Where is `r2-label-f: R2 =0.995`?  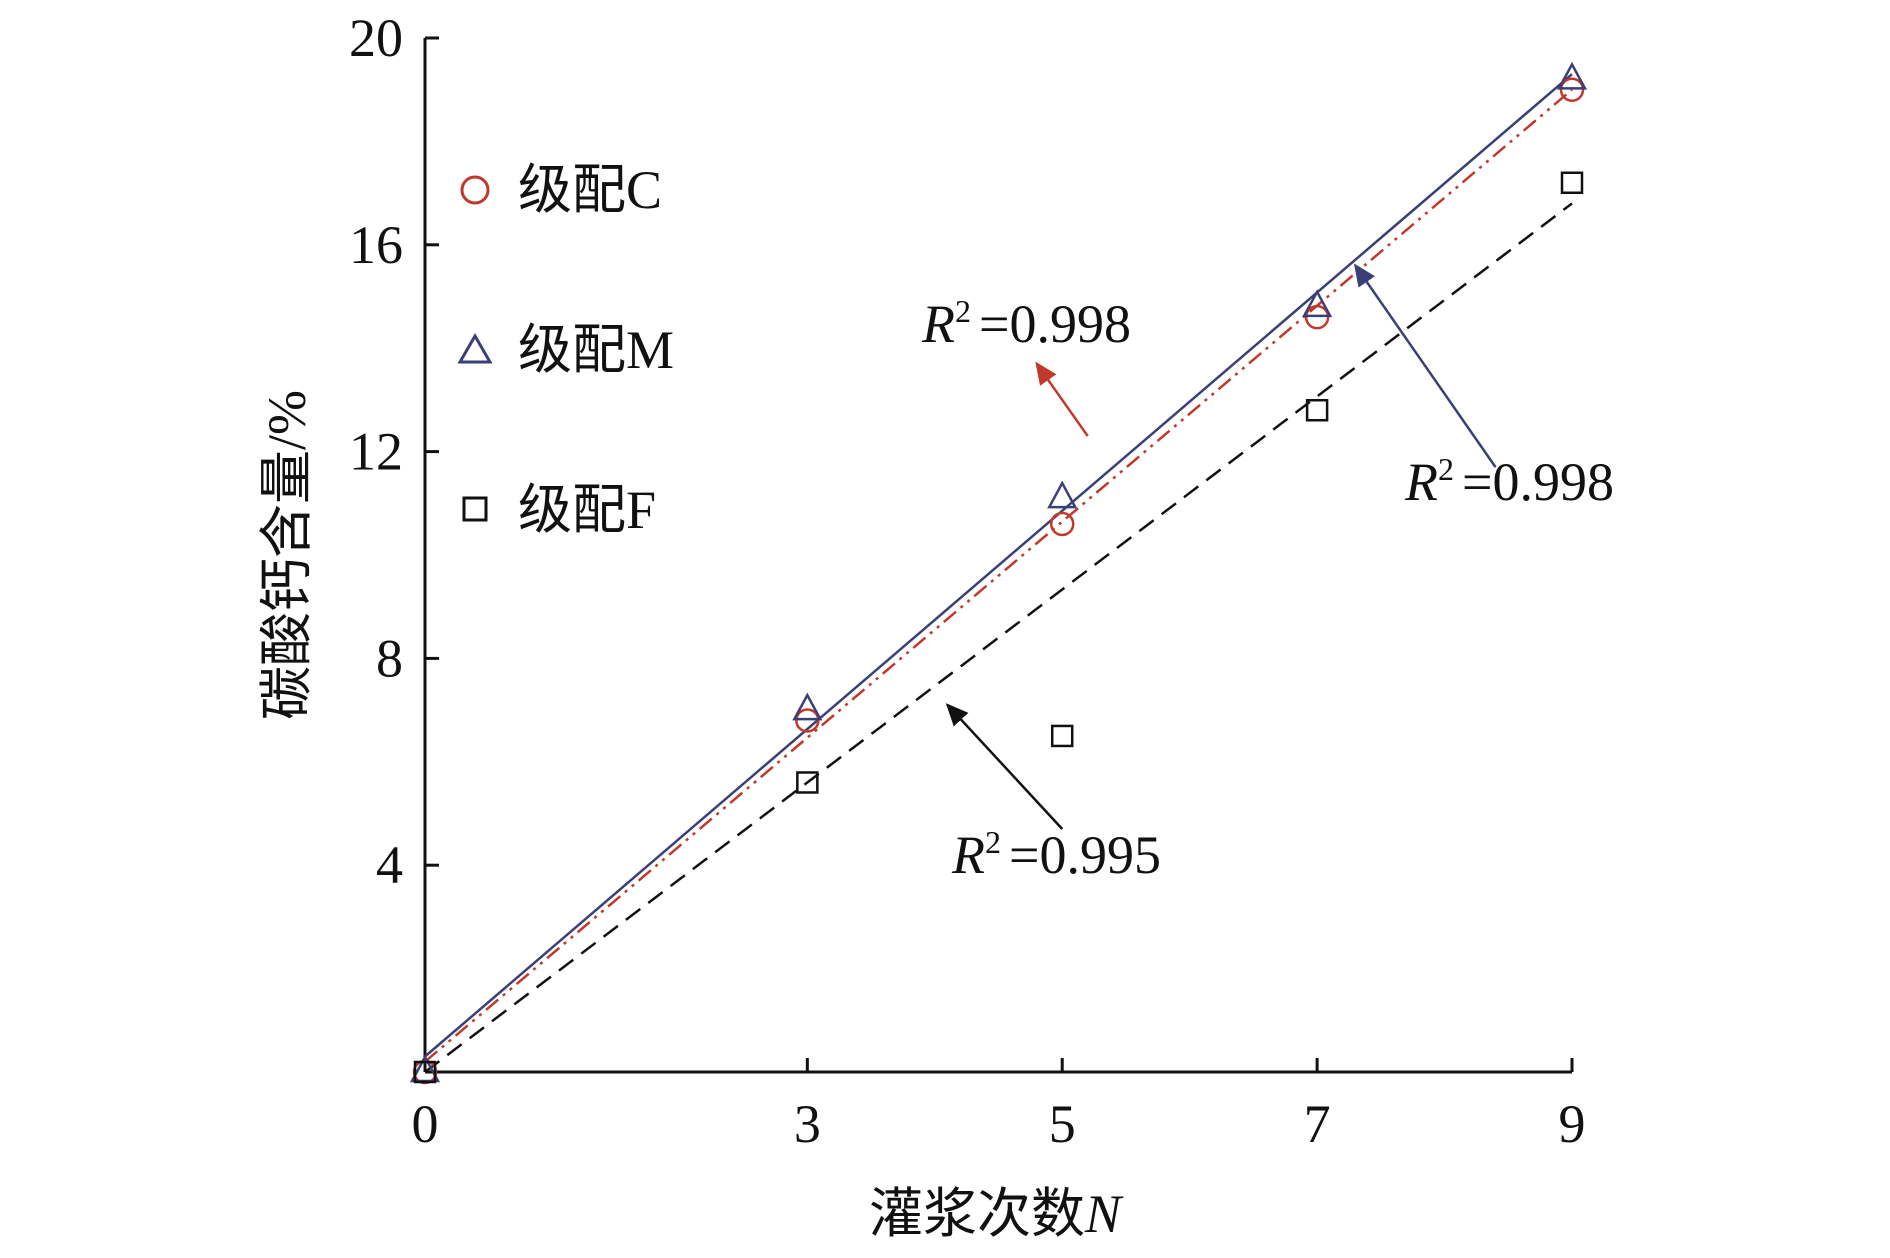 r2-label-f: R2 =0.995 is located at coordinates (1056, 854).